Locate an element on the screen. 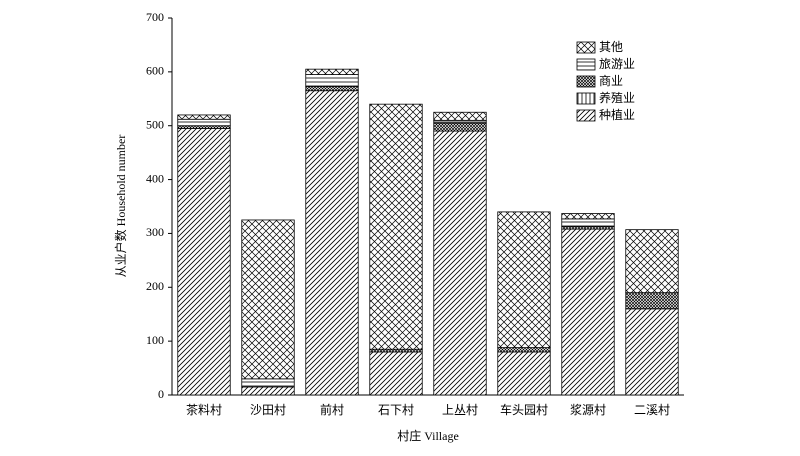 The width and height of the screenshot is (800, 456). x-tick-label: 浆源村 is located at coordinates (588, 409).